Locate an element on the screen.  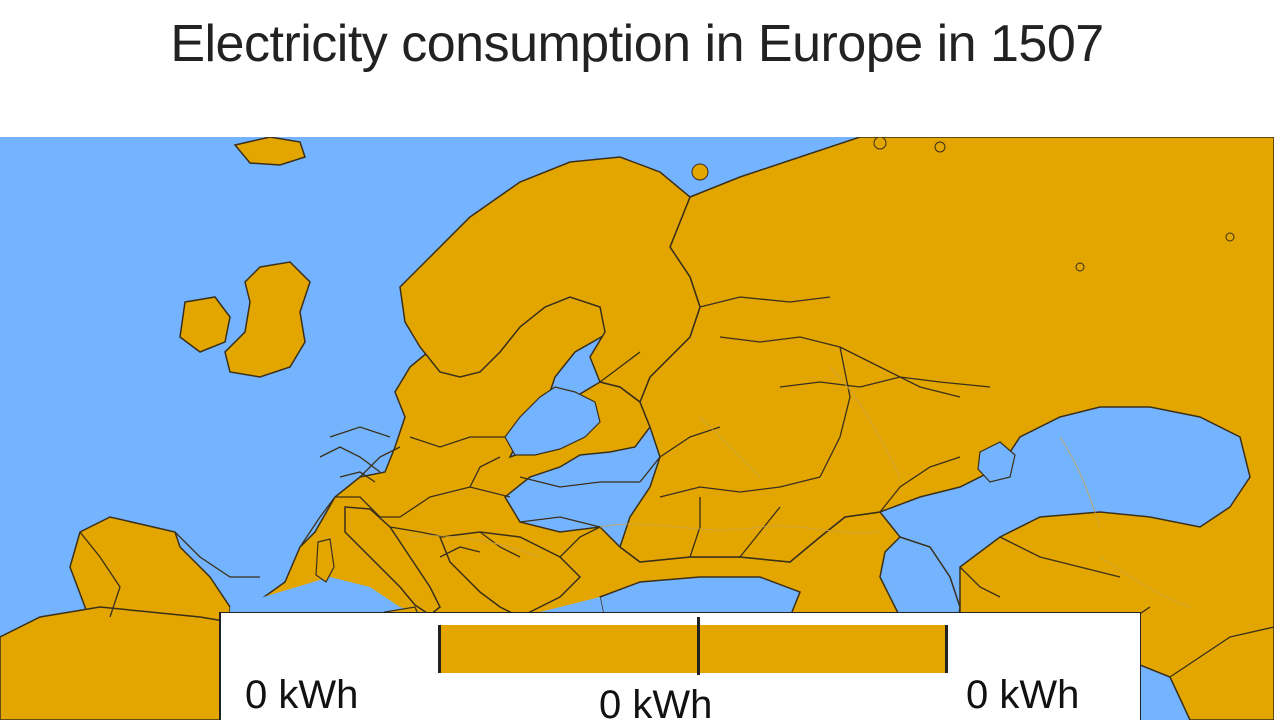
scandinavia is located at coordinates (550, 280).